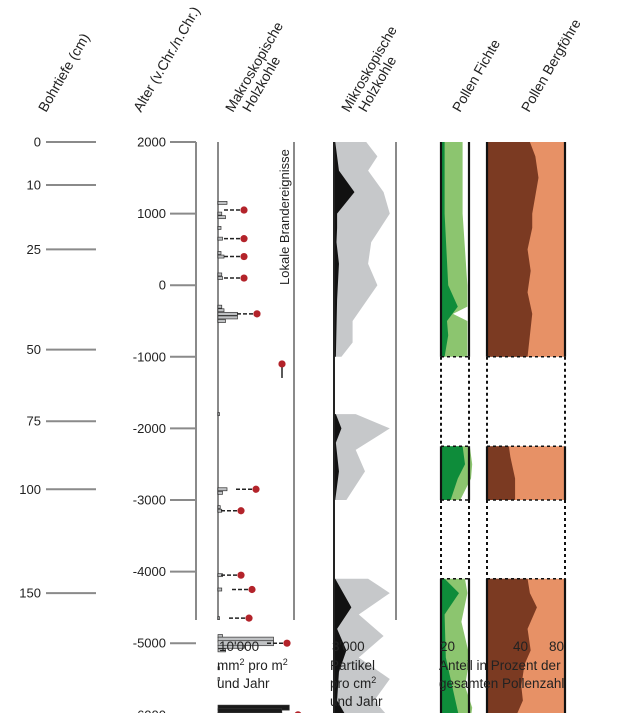 The height and width of the screenshot is (713, 630). Describe the element at coordinates (501, 683) in the screenshot. I see `footer-pollen-unit-2: gesamten Pollenzahl` at that location.